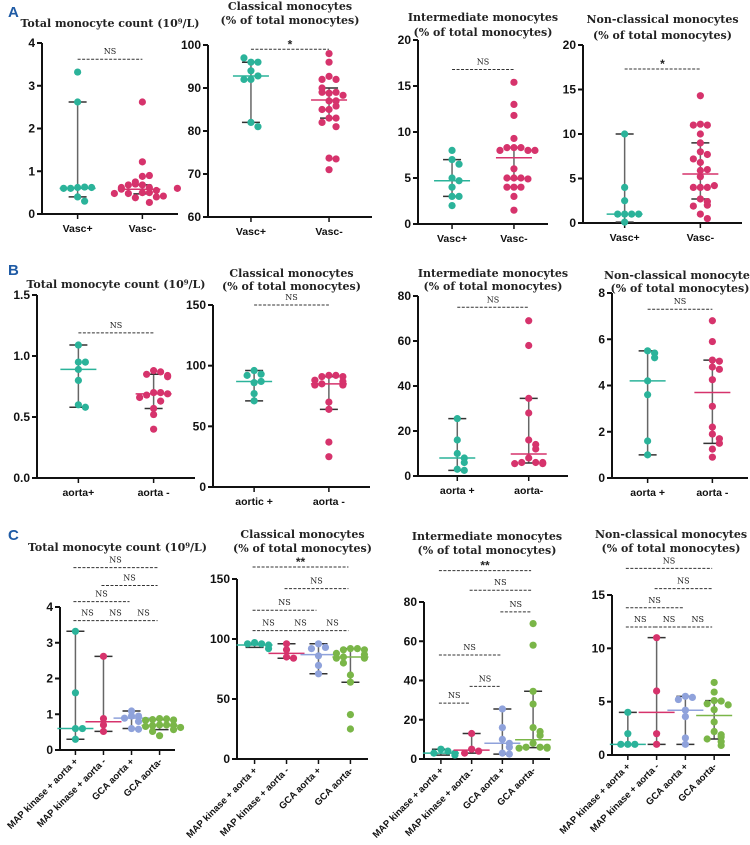 The height and width of the screenshot is (845, 750). I want to click on row-label-b: B, so click(13, 270).